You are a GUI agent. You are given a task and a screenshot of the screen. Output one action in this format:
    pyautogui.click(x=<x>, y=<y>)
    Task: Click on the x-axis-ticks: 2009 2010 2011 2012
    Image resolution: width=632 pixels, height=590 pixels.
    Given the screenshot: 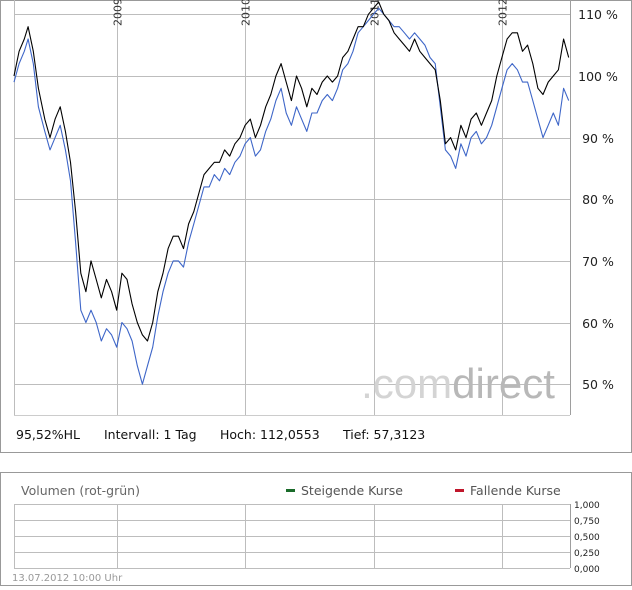 What is the action you would take?
    pyautogui.click(x=311, y=13)
    